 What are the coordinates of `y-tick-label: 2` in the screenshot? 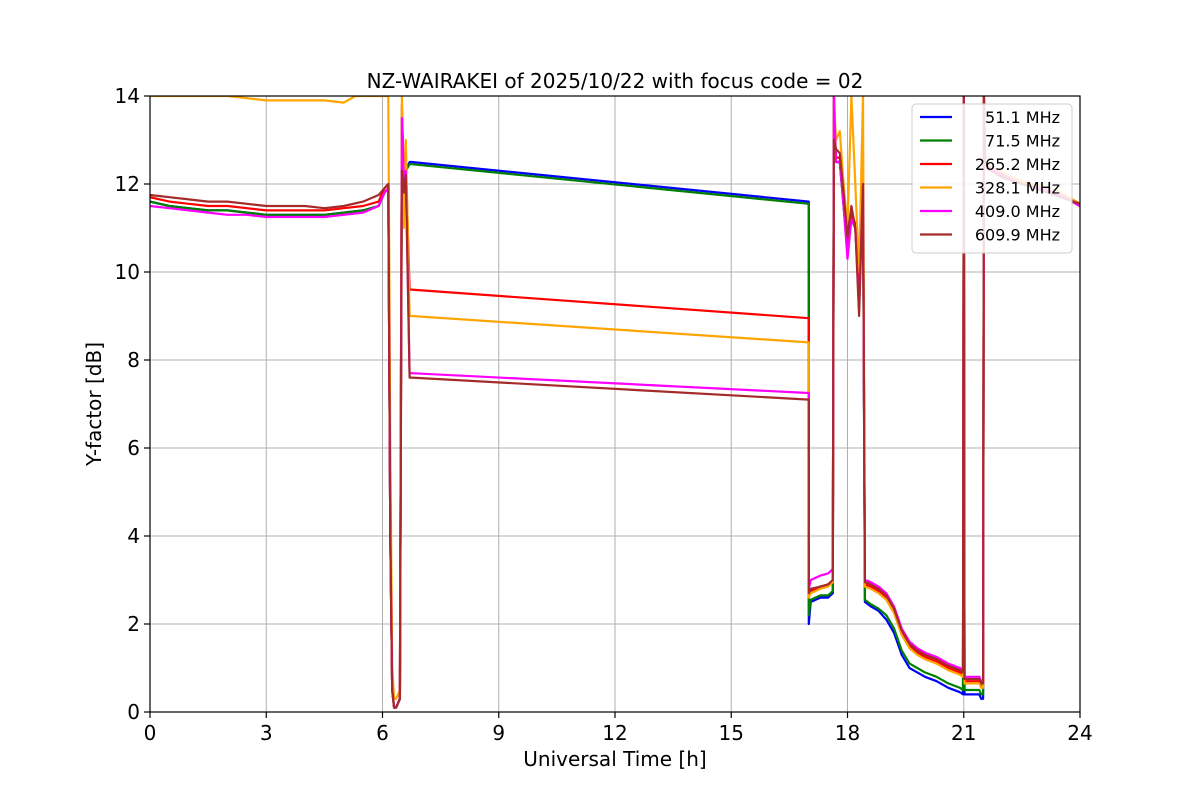 It's located at (133, 624).